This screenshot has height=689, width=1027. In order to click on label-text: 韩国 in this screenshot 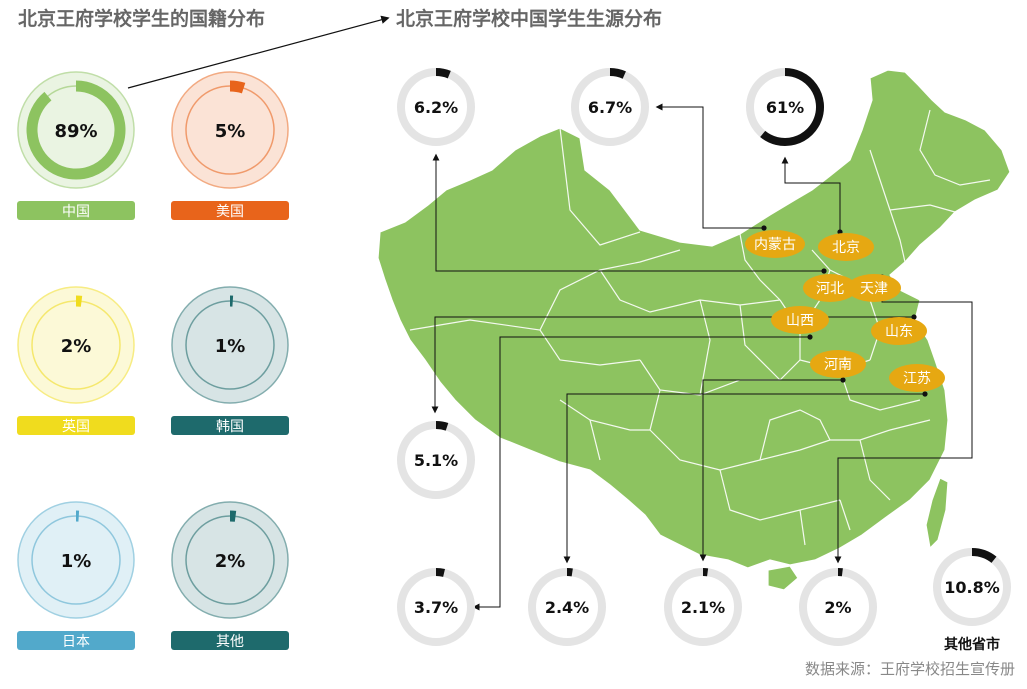, I will do `click(230, 427)`.